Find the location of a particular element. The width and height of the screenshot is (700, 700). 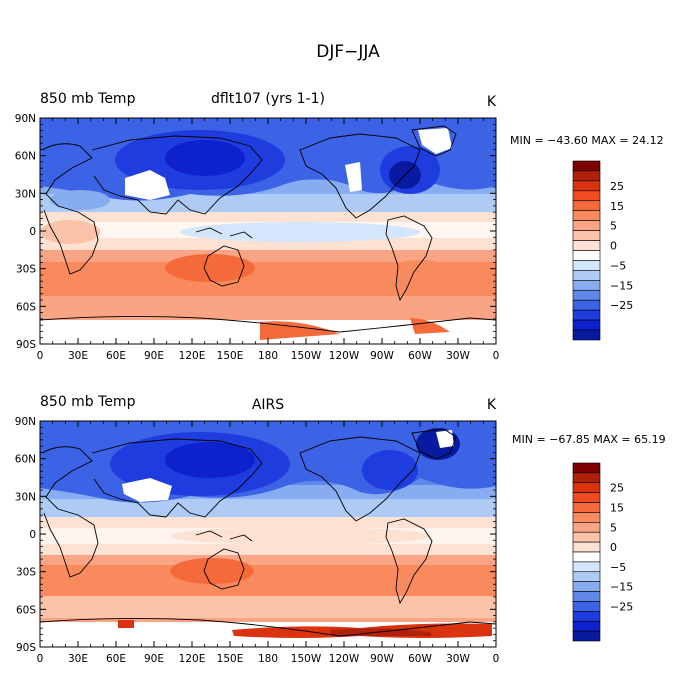

min-max-stats: MIN = −67.85 MAX = 65.19 is located at coordinates (589, 439).